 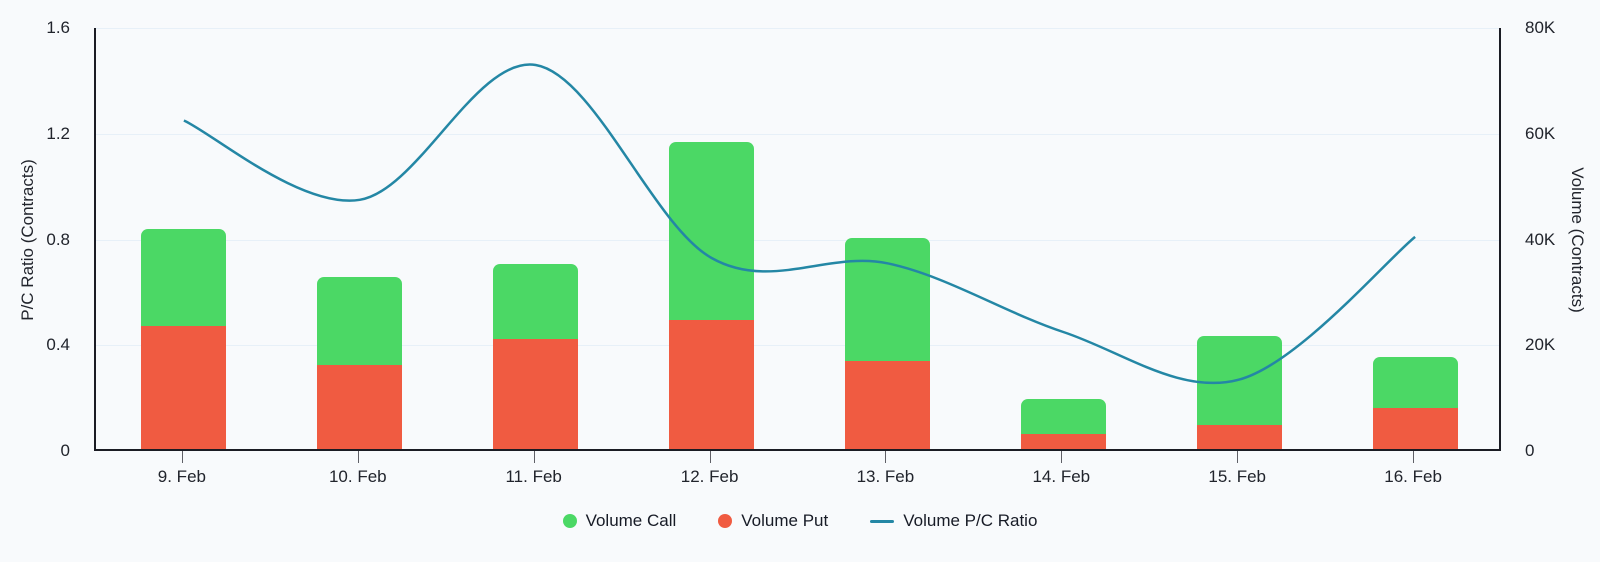 What do you see at coordinates (65, 450) in the screenshot?
I see `left-axis-tick-label: 0` at bounding box center [65, 450].